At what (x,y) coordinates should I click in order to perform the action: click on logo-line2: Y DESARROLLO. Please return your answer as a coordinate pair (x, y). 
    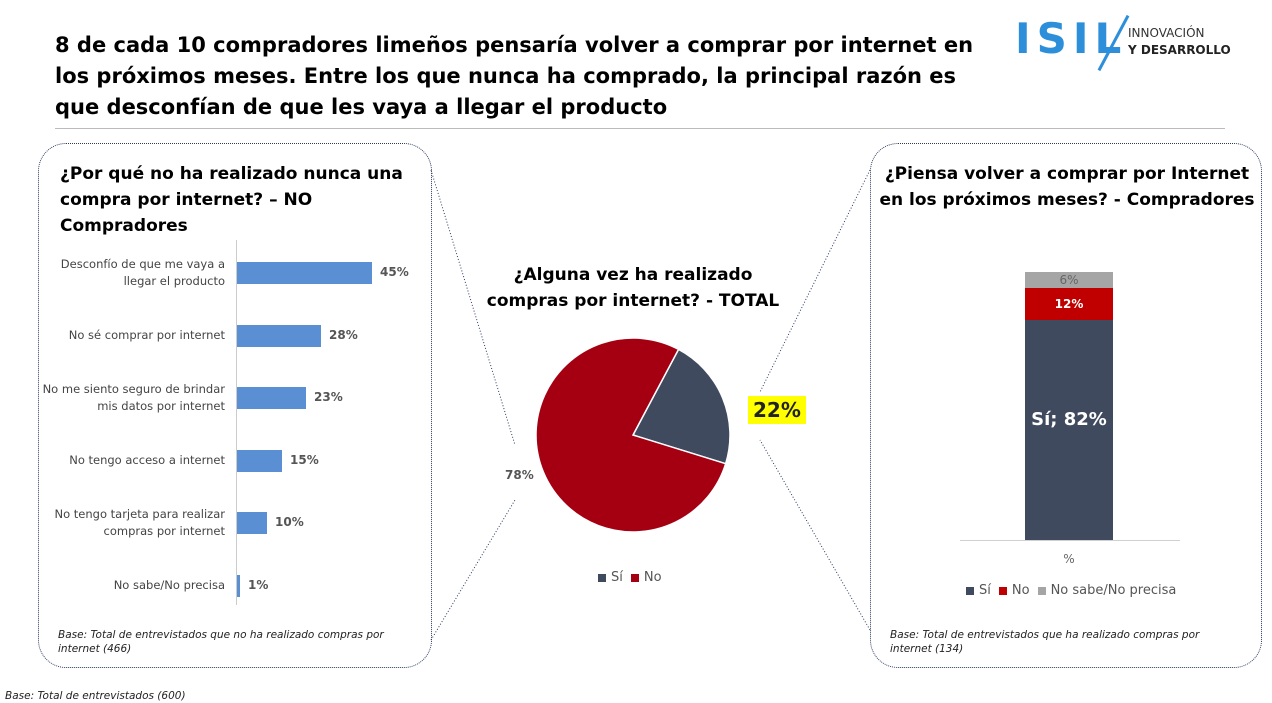
    Looking at the image, I should click on (1179, 50).